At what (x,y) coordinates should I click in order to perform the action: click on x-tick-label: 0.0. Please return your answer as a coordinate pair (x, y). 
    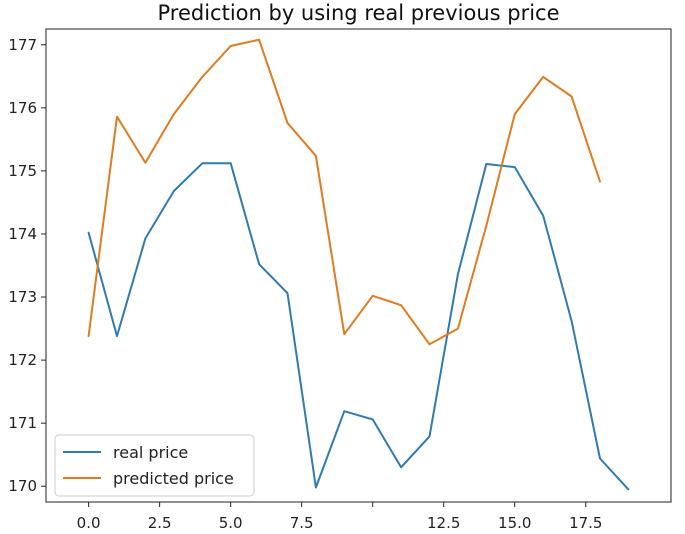
    Looking at the image, I should click on (89, 523).